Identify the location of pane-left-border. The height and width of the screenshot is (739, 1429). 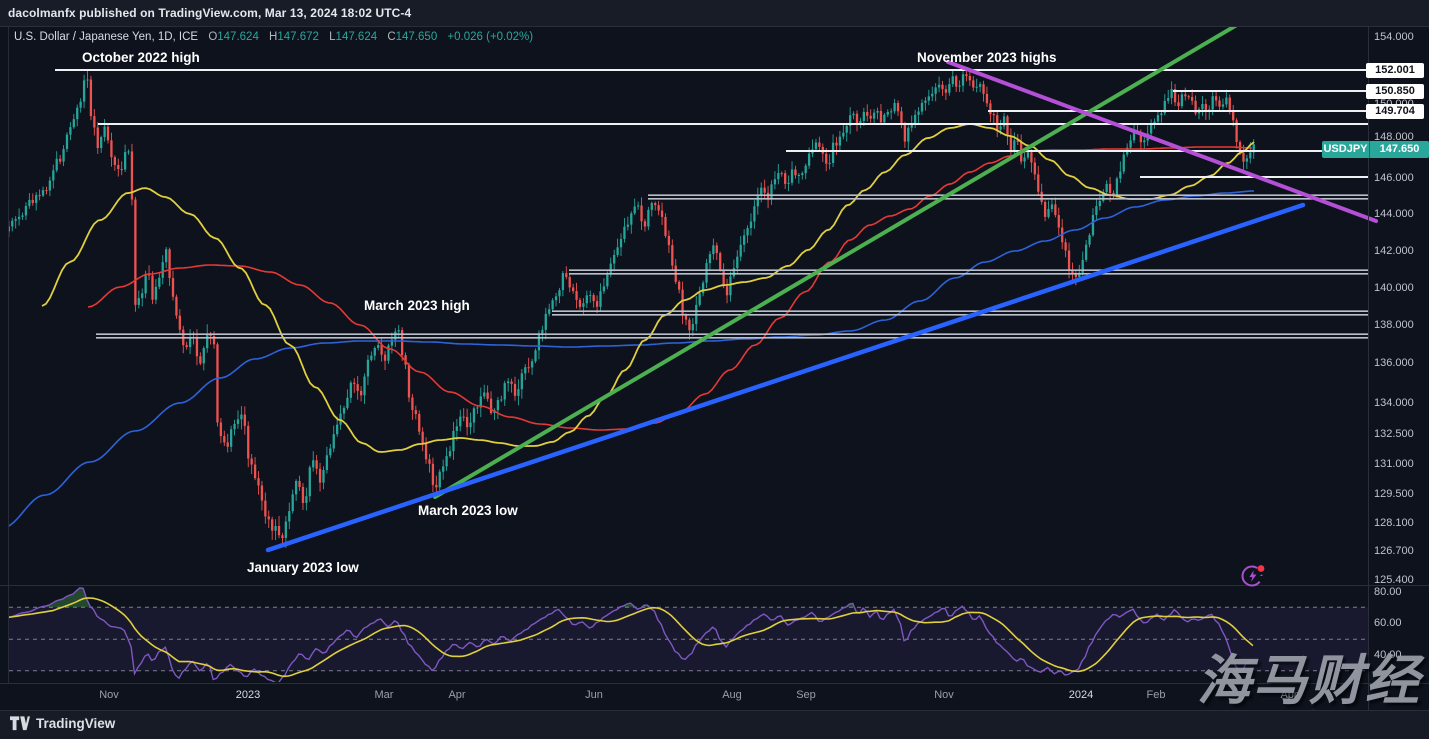
(8, 355).